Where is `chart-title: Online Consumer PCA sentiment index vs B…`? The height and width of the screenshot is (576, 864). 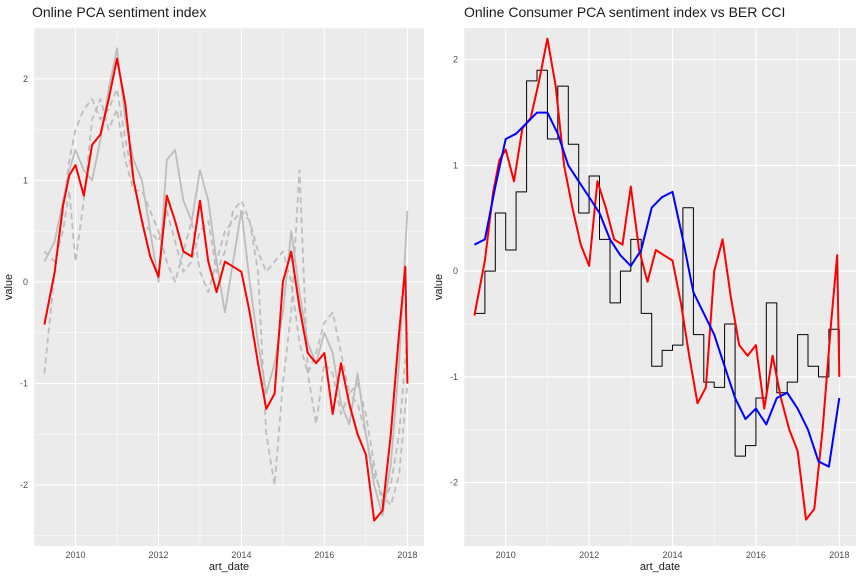 chart-title: Online Consumer PCA sentiment index vs B… is located at coordinates (625, 12).